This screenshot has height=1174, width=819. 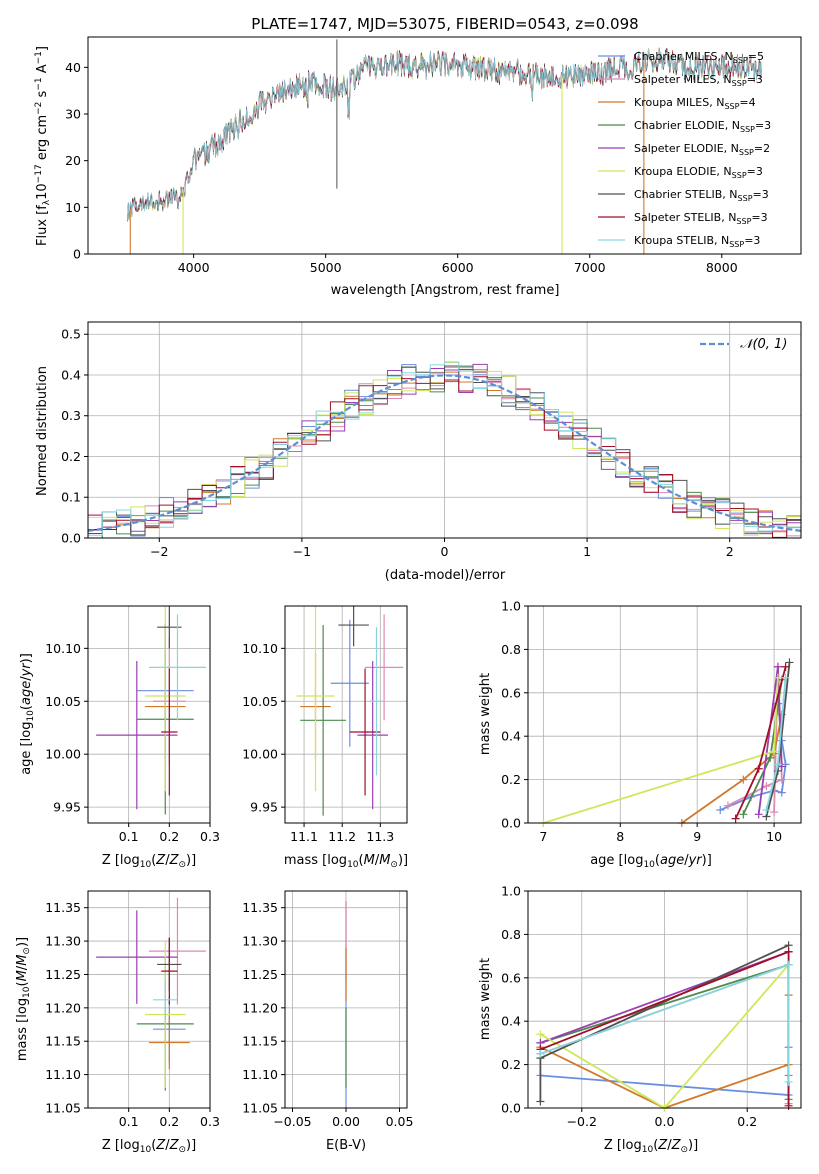 What do you see at coordinates (762, 148) in the screenshot?
I see `legend-count: =2` at bounding box center [762, 148].